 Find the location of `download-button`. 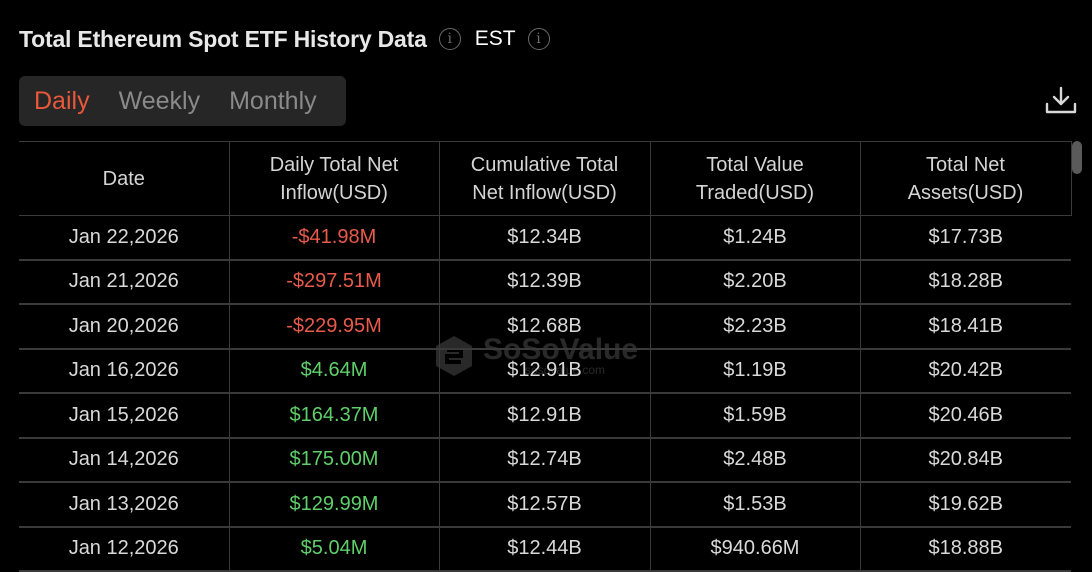

download-button is located at coordinates (1061, 101).